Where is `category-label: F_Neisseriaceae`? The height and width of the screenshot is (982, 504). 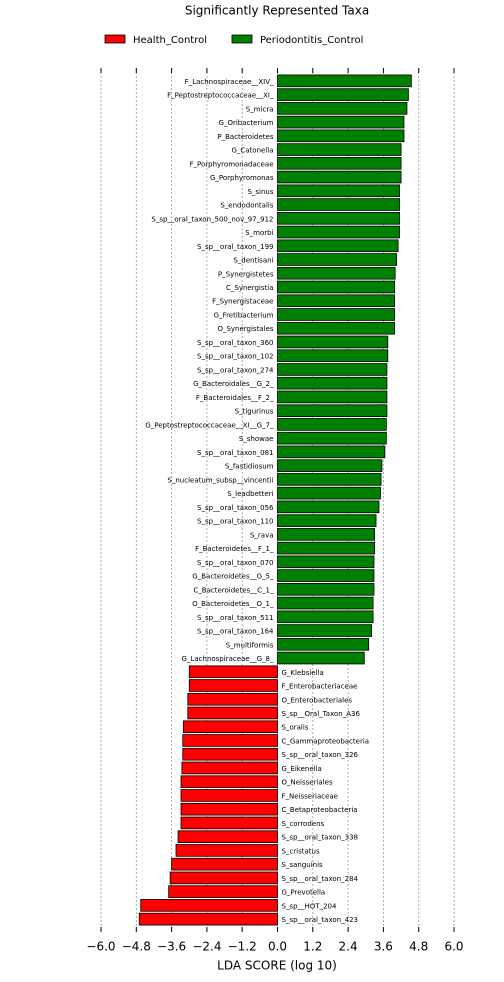 category-label: F_Neisseriaceae is located at coordinates (310, 796).